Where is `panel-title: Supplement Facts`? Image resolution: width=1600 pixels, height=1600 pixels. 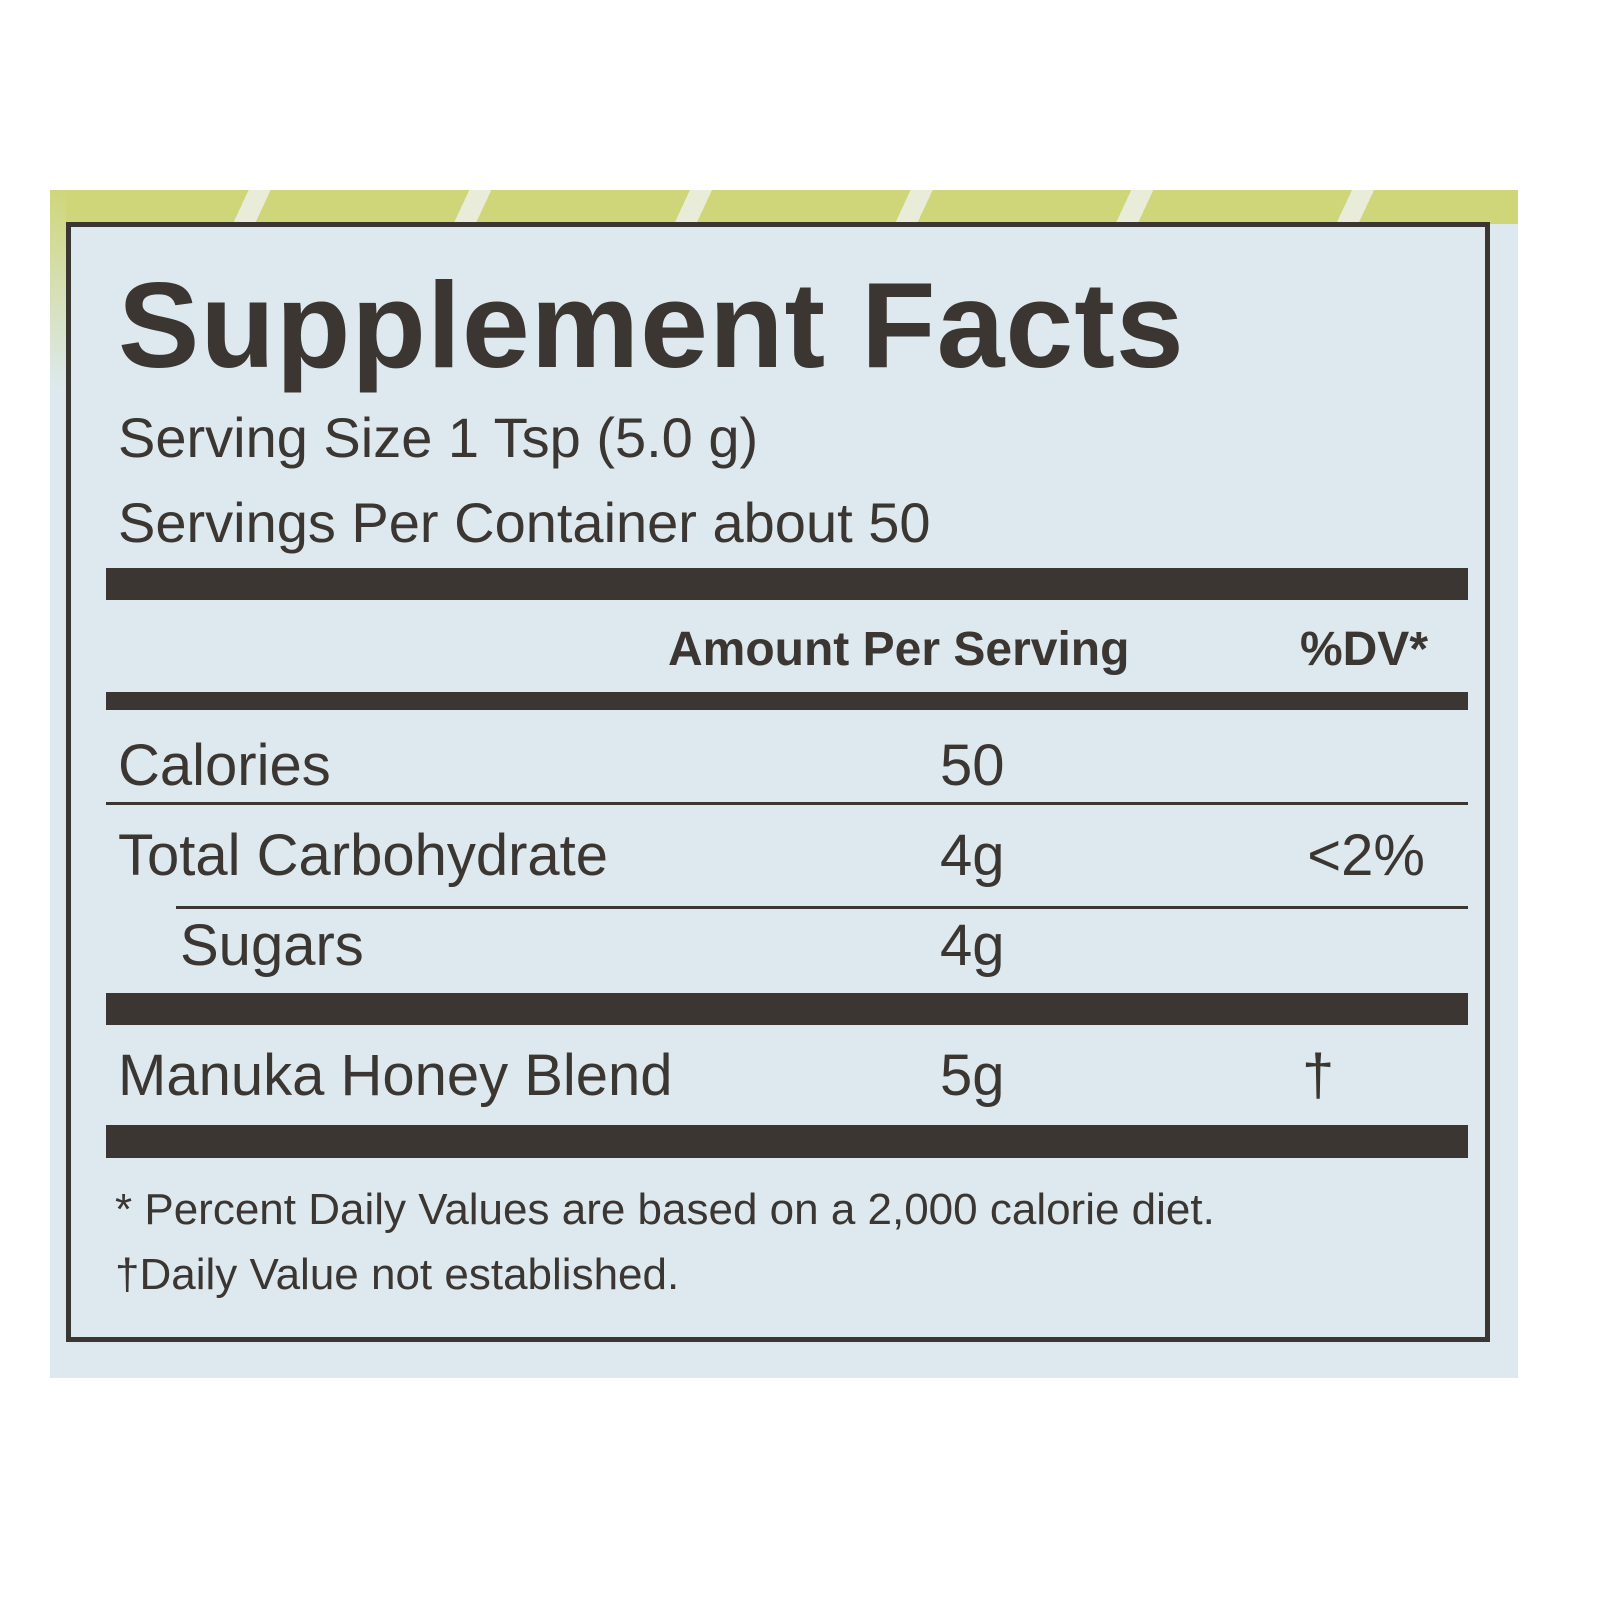
panel-title: Supplement Facts is located at coordinates (651, 325).